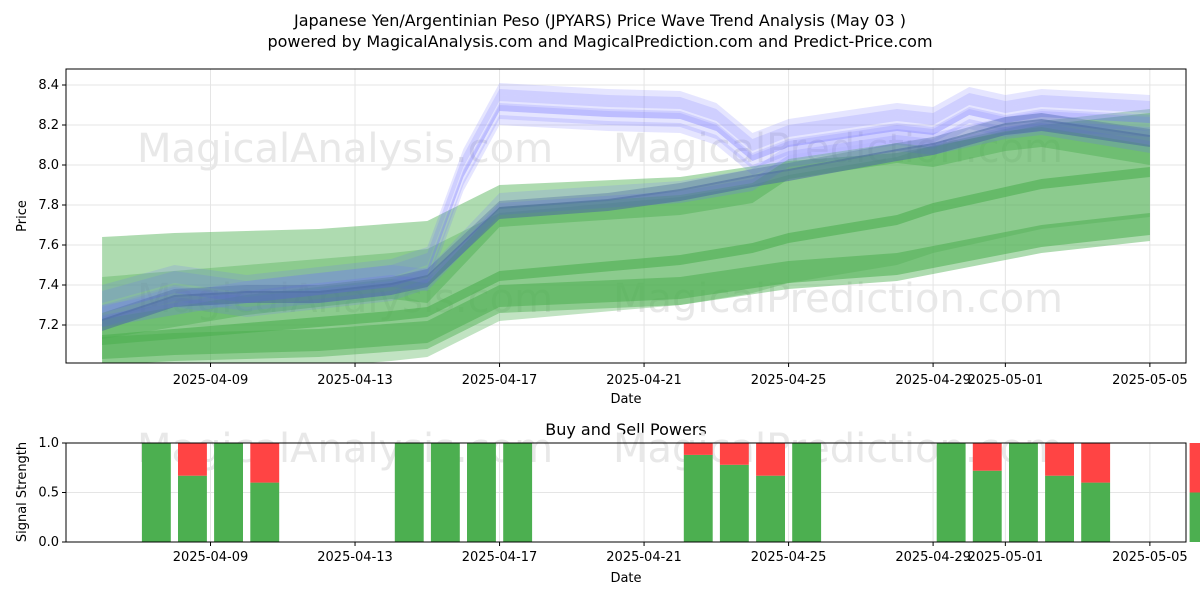 The width and height of the screenshot is (1200, 604). I want to click on signal-plot-area, so click(670, 492).